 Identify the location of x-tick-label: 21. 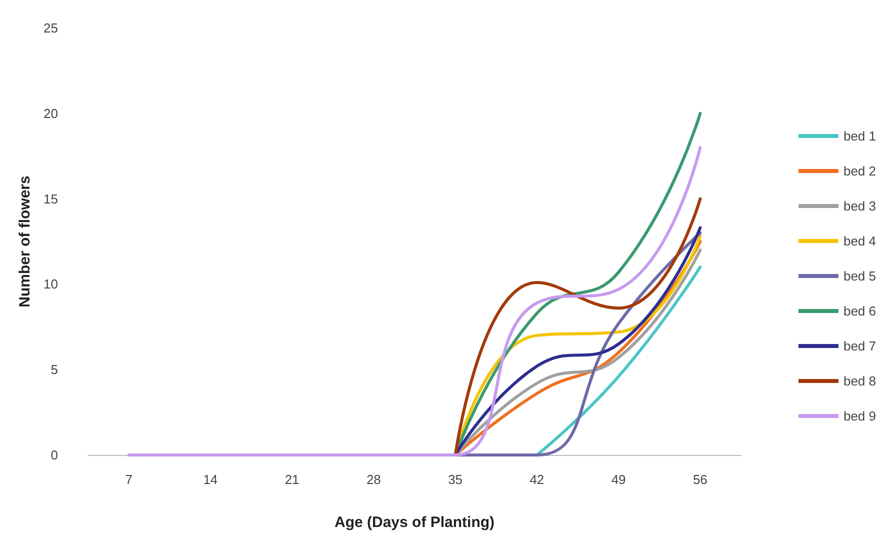
(292, 479).